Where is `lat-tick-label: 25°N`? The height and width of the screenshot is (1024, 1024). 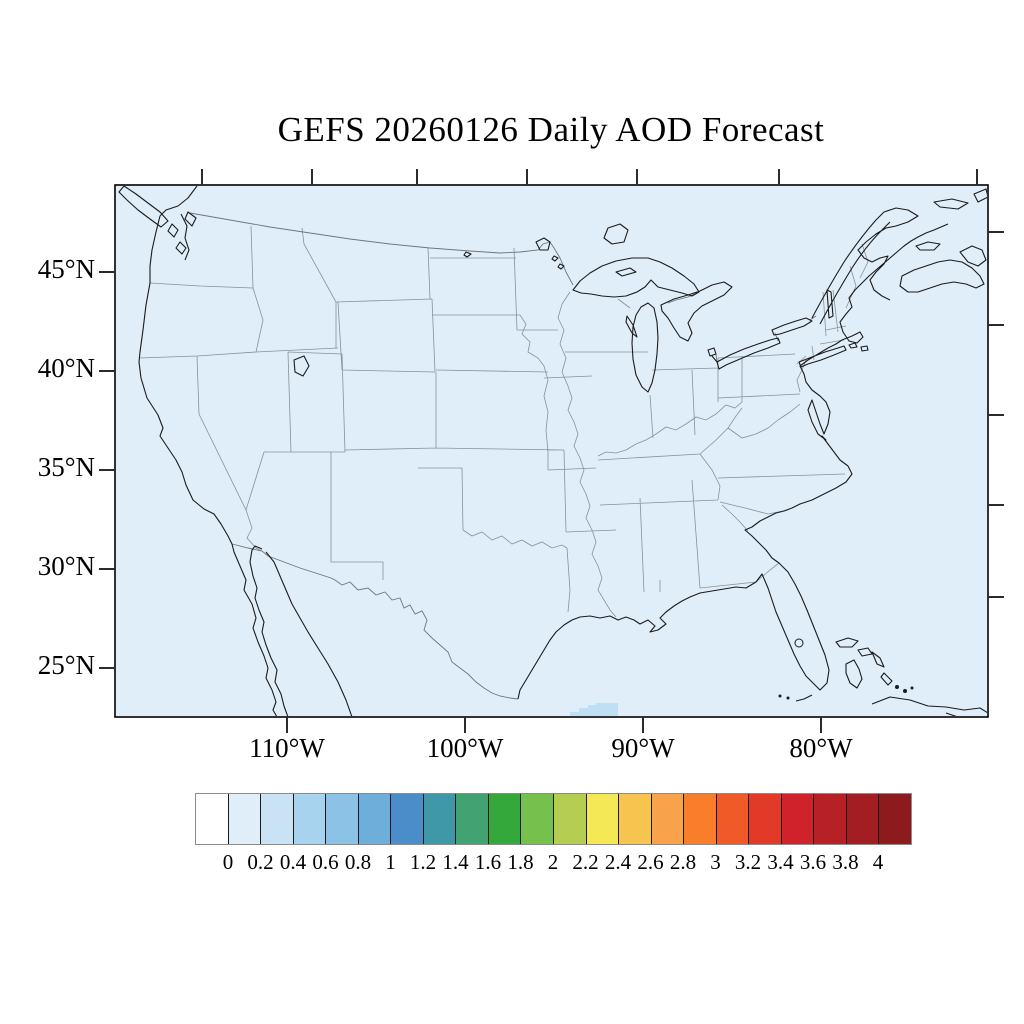
lat-tick-label: 25°N is located at coordinates (66, 665).